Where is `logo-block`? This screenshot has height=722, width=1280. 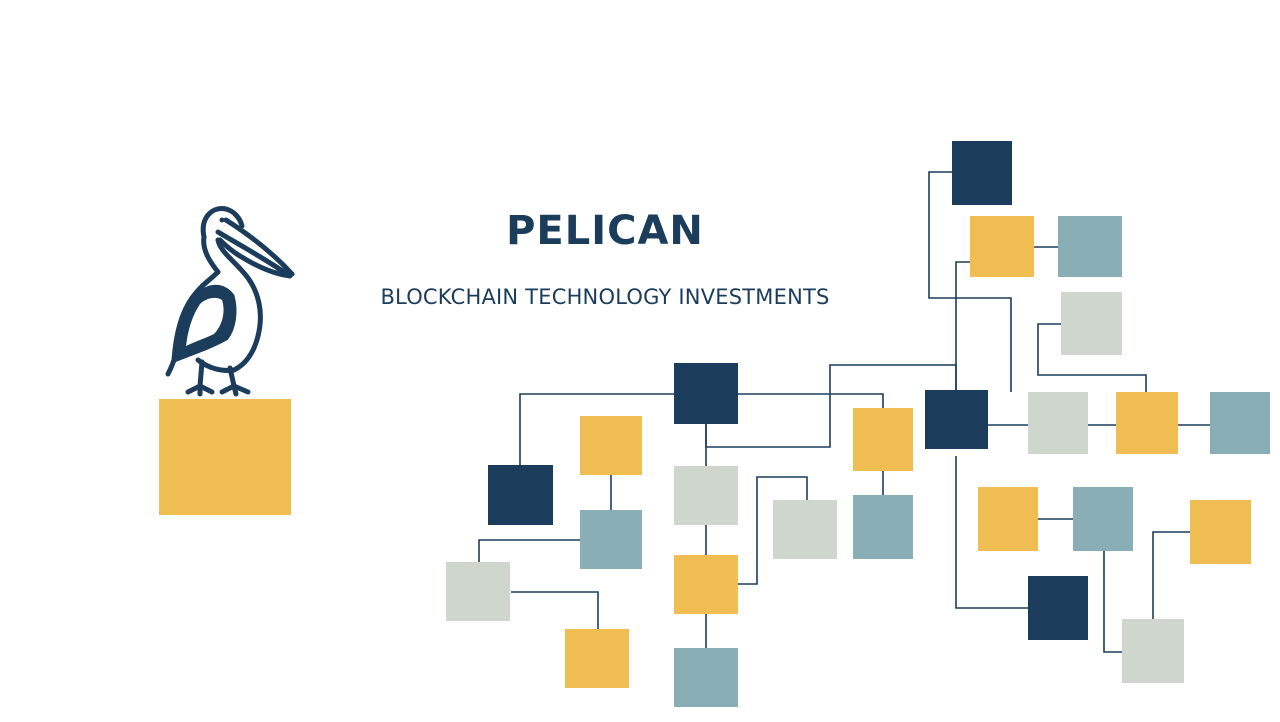 logo-block is located at coordinates (225, 457).